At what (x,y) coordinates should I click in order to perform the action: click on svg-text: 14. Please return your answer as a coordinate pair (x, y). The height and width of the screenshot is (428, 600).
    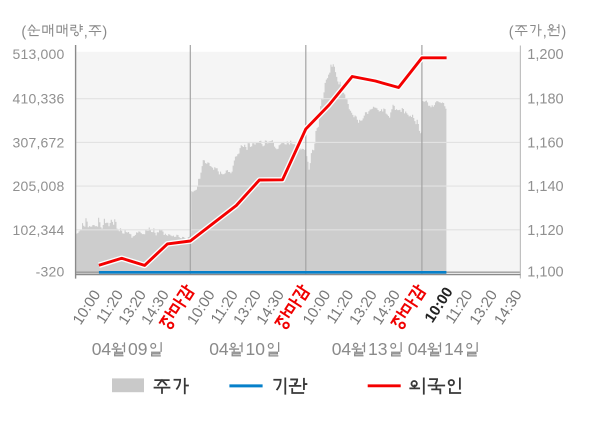
    Looking at the image, I should click on (454, 349).